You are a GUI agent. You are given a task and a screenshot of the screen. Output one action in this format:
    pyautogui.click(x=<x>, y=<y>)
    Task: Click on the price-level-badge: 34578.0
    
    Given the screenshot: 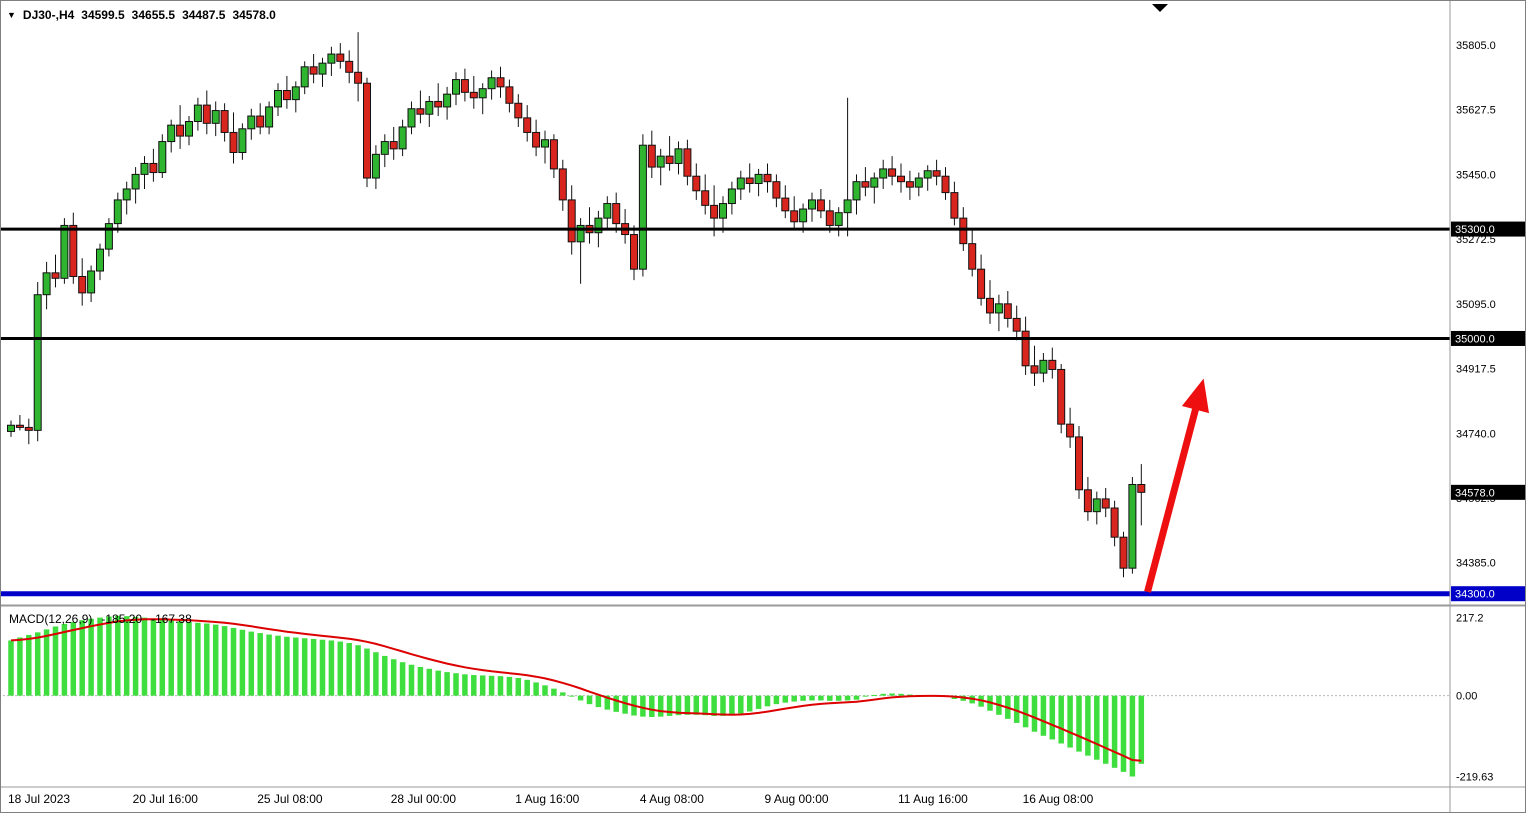 What is the action you would take?
    pyautogui.click(x=1488, y=492)
    